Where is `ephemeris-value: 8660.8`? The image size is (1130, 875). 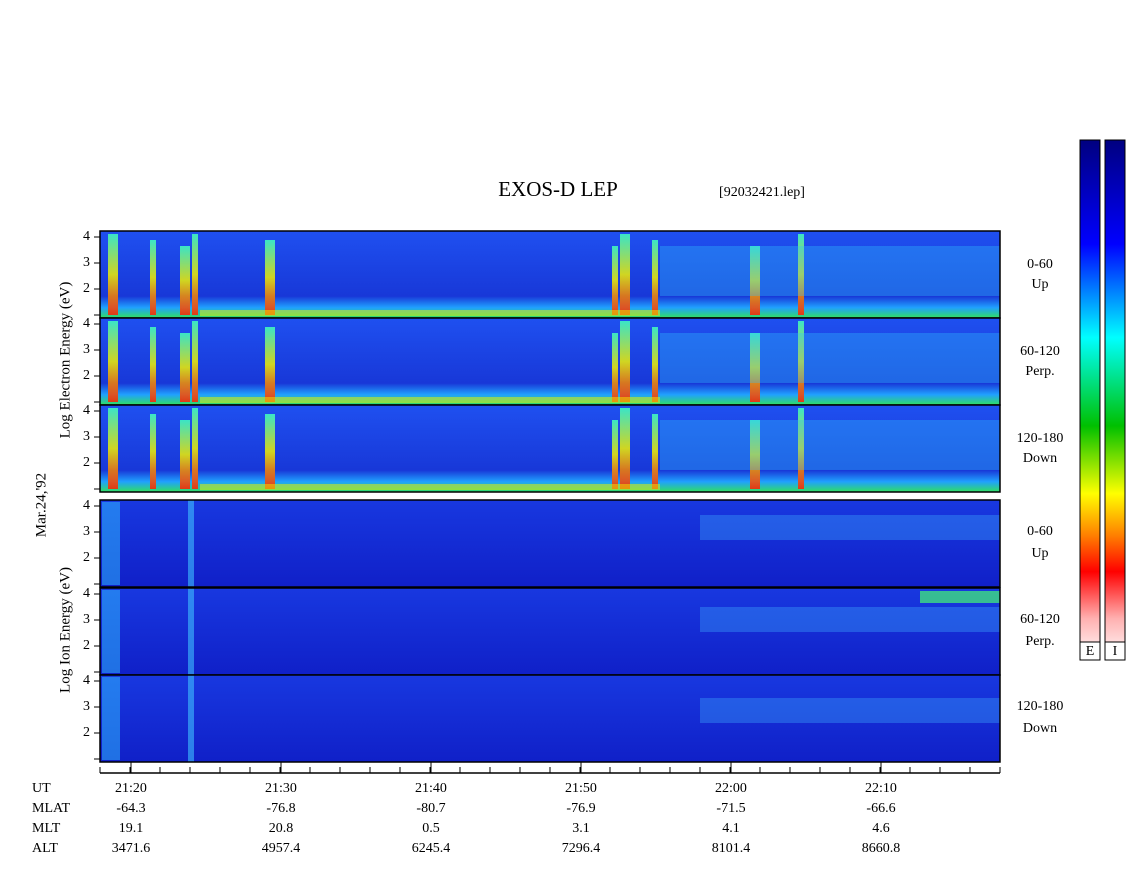 ephemeris-value: 8660.8 is located at coordinates (881, 848).